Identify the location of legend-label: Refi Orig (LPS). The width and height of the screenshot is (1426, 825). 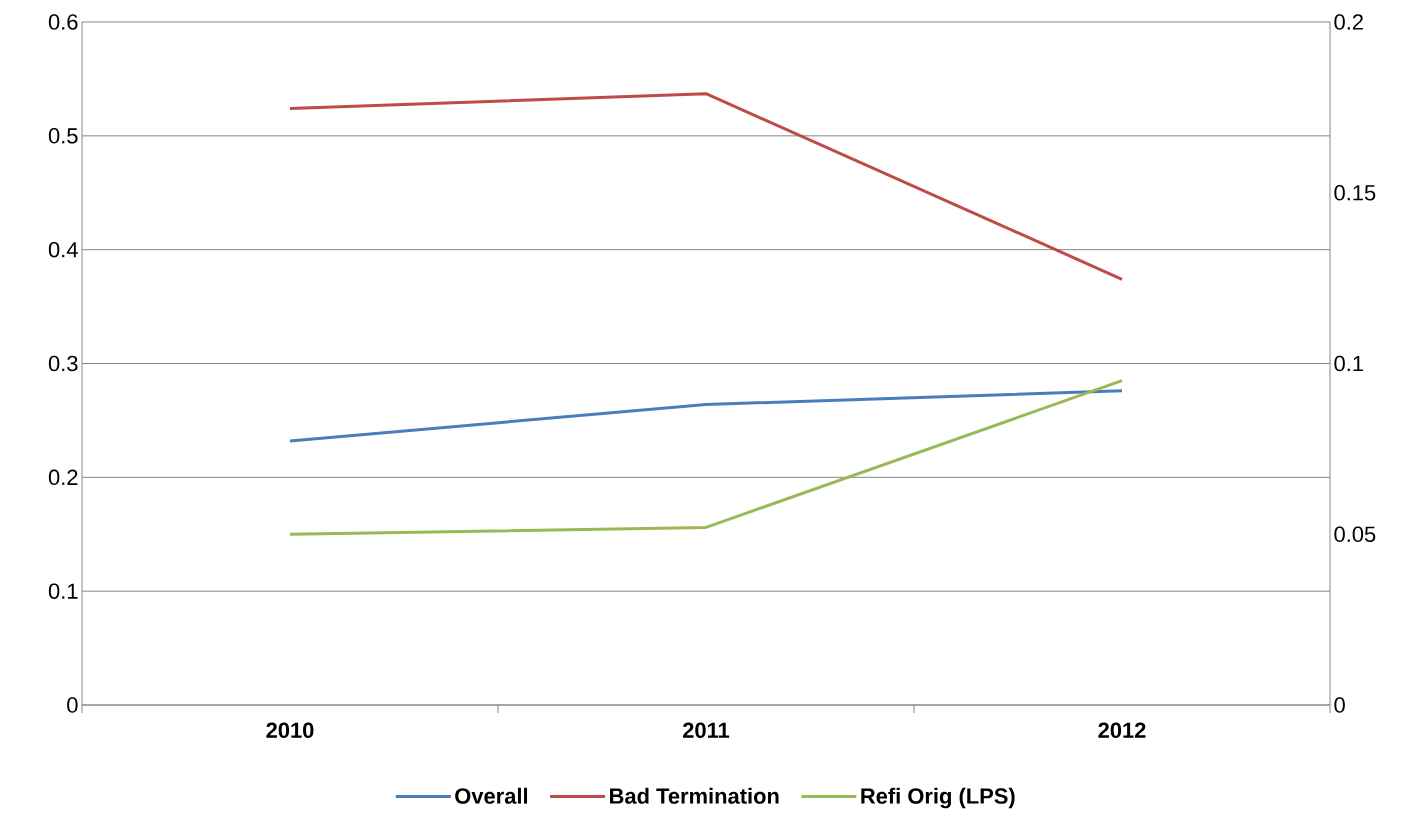
(938, 798).